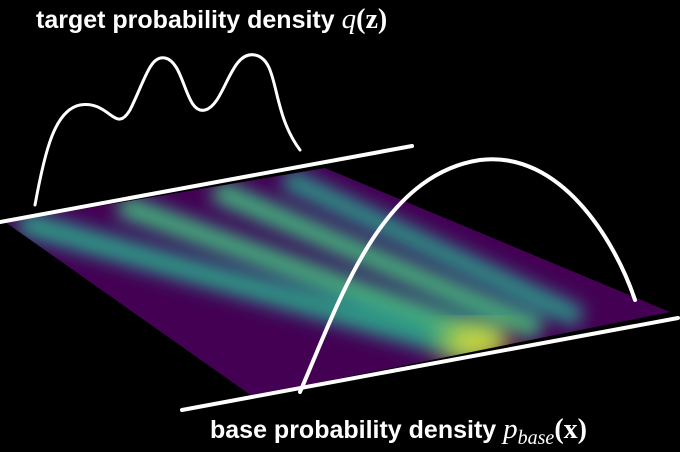 The image size is (680, 452). What do you see at coordinates (536, 438) in the screenshot?
I see `base-subscript: base` at bounding box center [536, 438].